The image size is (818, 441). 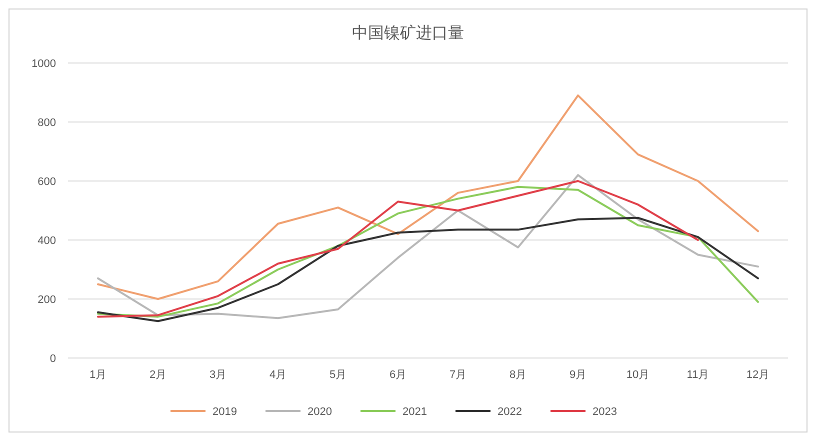 What do you see at coordinates (758, 375) in the screenshot?
I see `x-tick-label: 12月` at bounding box center [758, 375].